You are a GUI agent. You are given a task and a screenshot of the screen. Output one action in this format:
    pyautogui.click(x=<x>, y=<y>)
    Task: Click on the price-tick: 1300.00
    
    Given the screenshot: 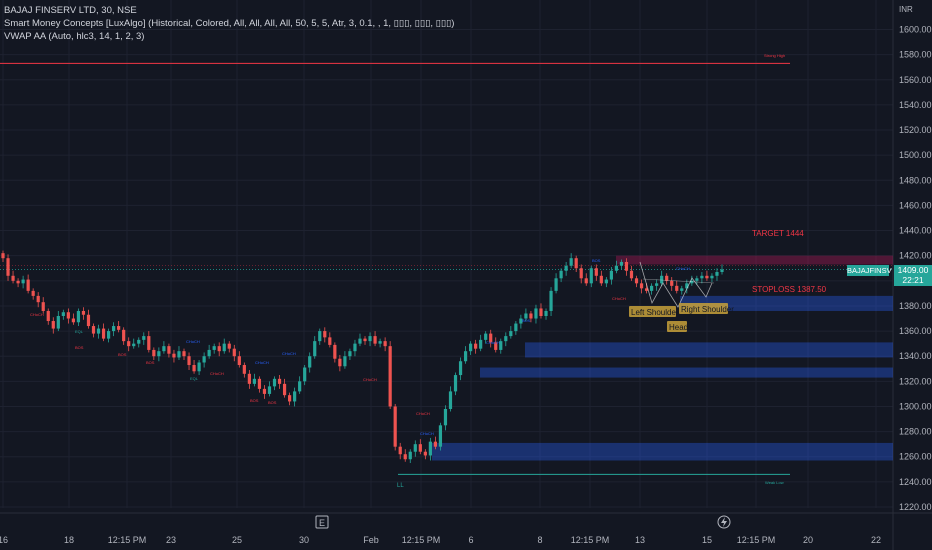 What is the action you would take?
    pyautogui.click(x=915, y=406)
    